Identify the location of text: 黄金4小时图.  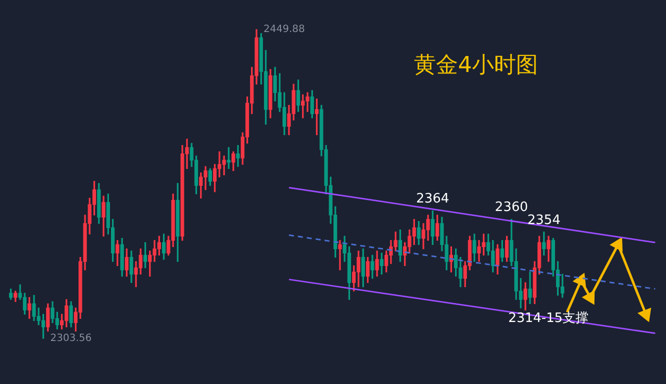
(476, 66).